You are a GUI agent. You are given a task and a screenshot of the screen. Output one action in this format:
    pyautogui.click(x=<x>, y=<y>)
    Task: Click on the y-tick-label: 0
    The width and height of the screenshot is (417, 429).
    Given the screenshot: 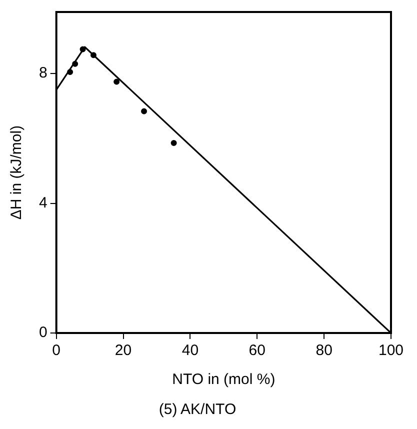 What is the action you would take?
    pyautogui.click(x=43, y=333)
    